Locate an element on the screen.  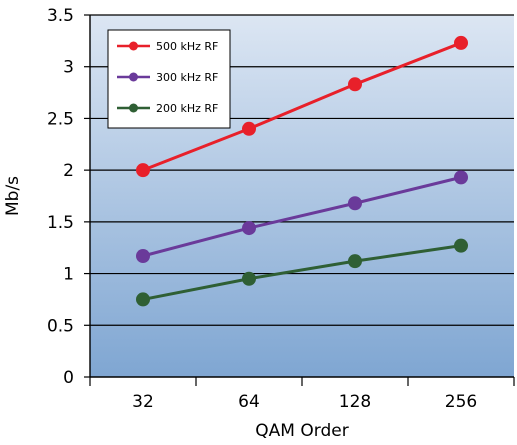
legend-label: 200 kHz RF is located at coordinates (187, 108).